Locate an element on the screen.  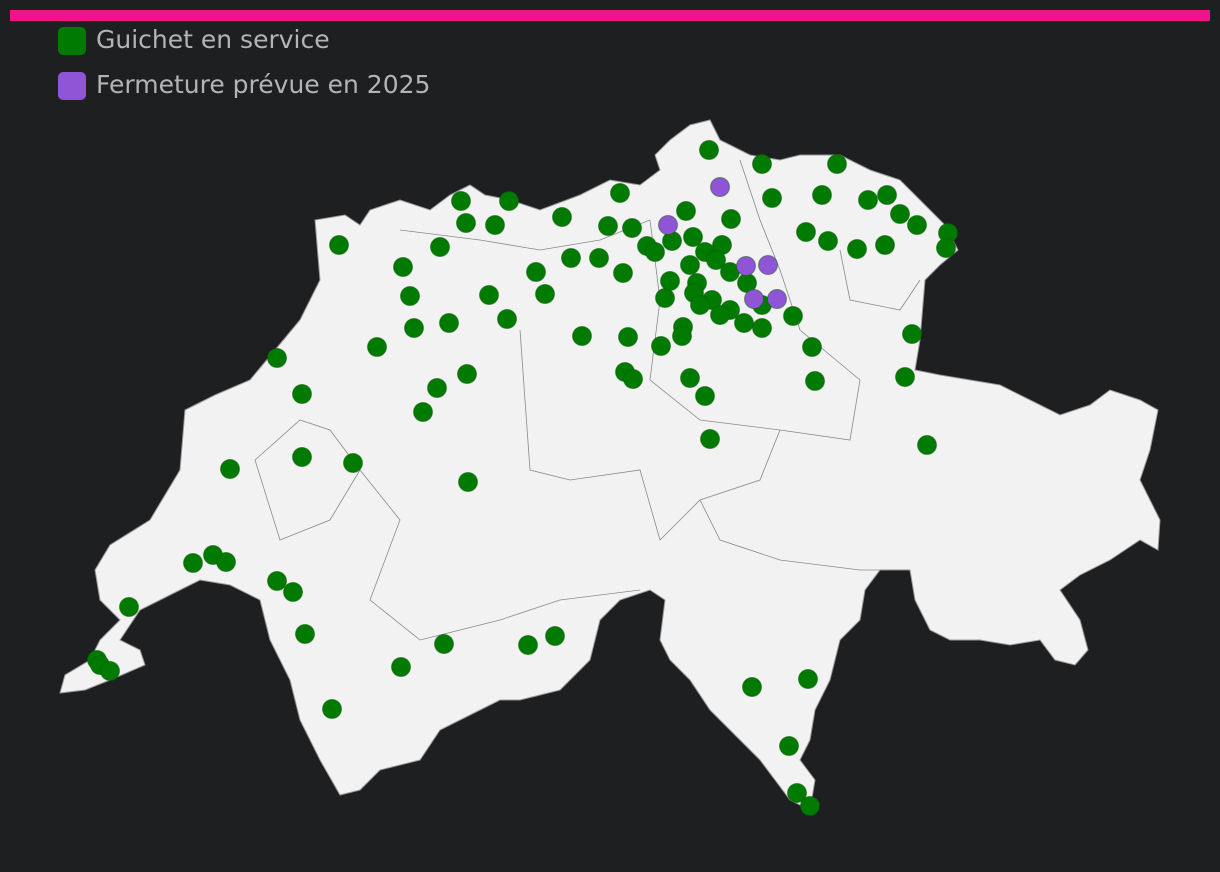
accent-bar is located at coordinates (610, 15).